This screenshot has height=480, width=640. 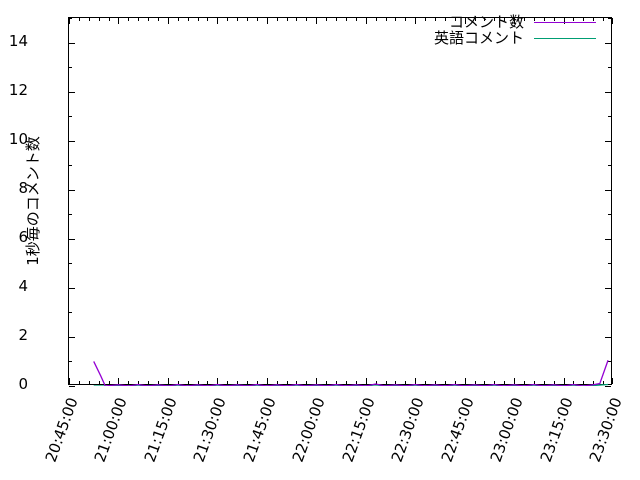 I want to click on y-tick-label: 8, so click(x=23, y=187).